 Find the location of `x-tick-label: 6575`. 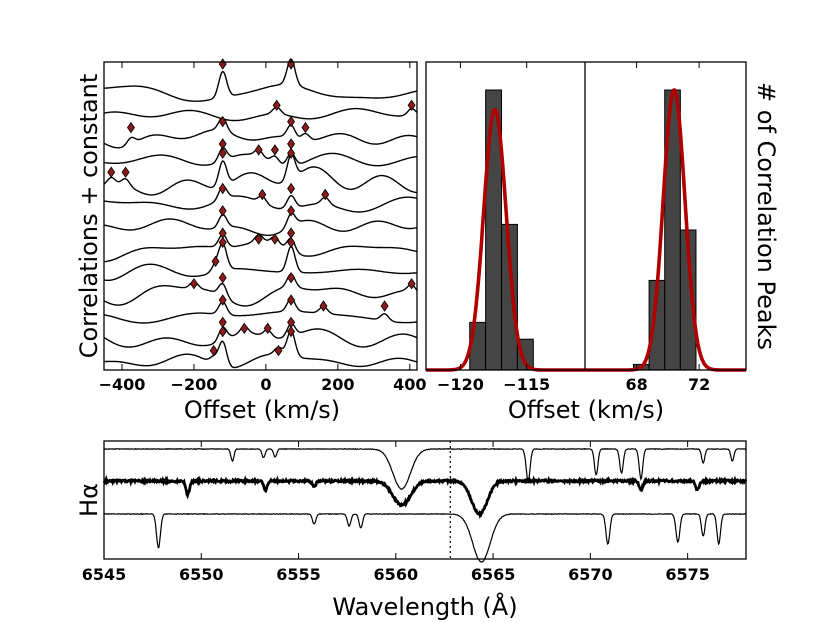

x-tick-label: 6575 is located at coordinates (687, 574).